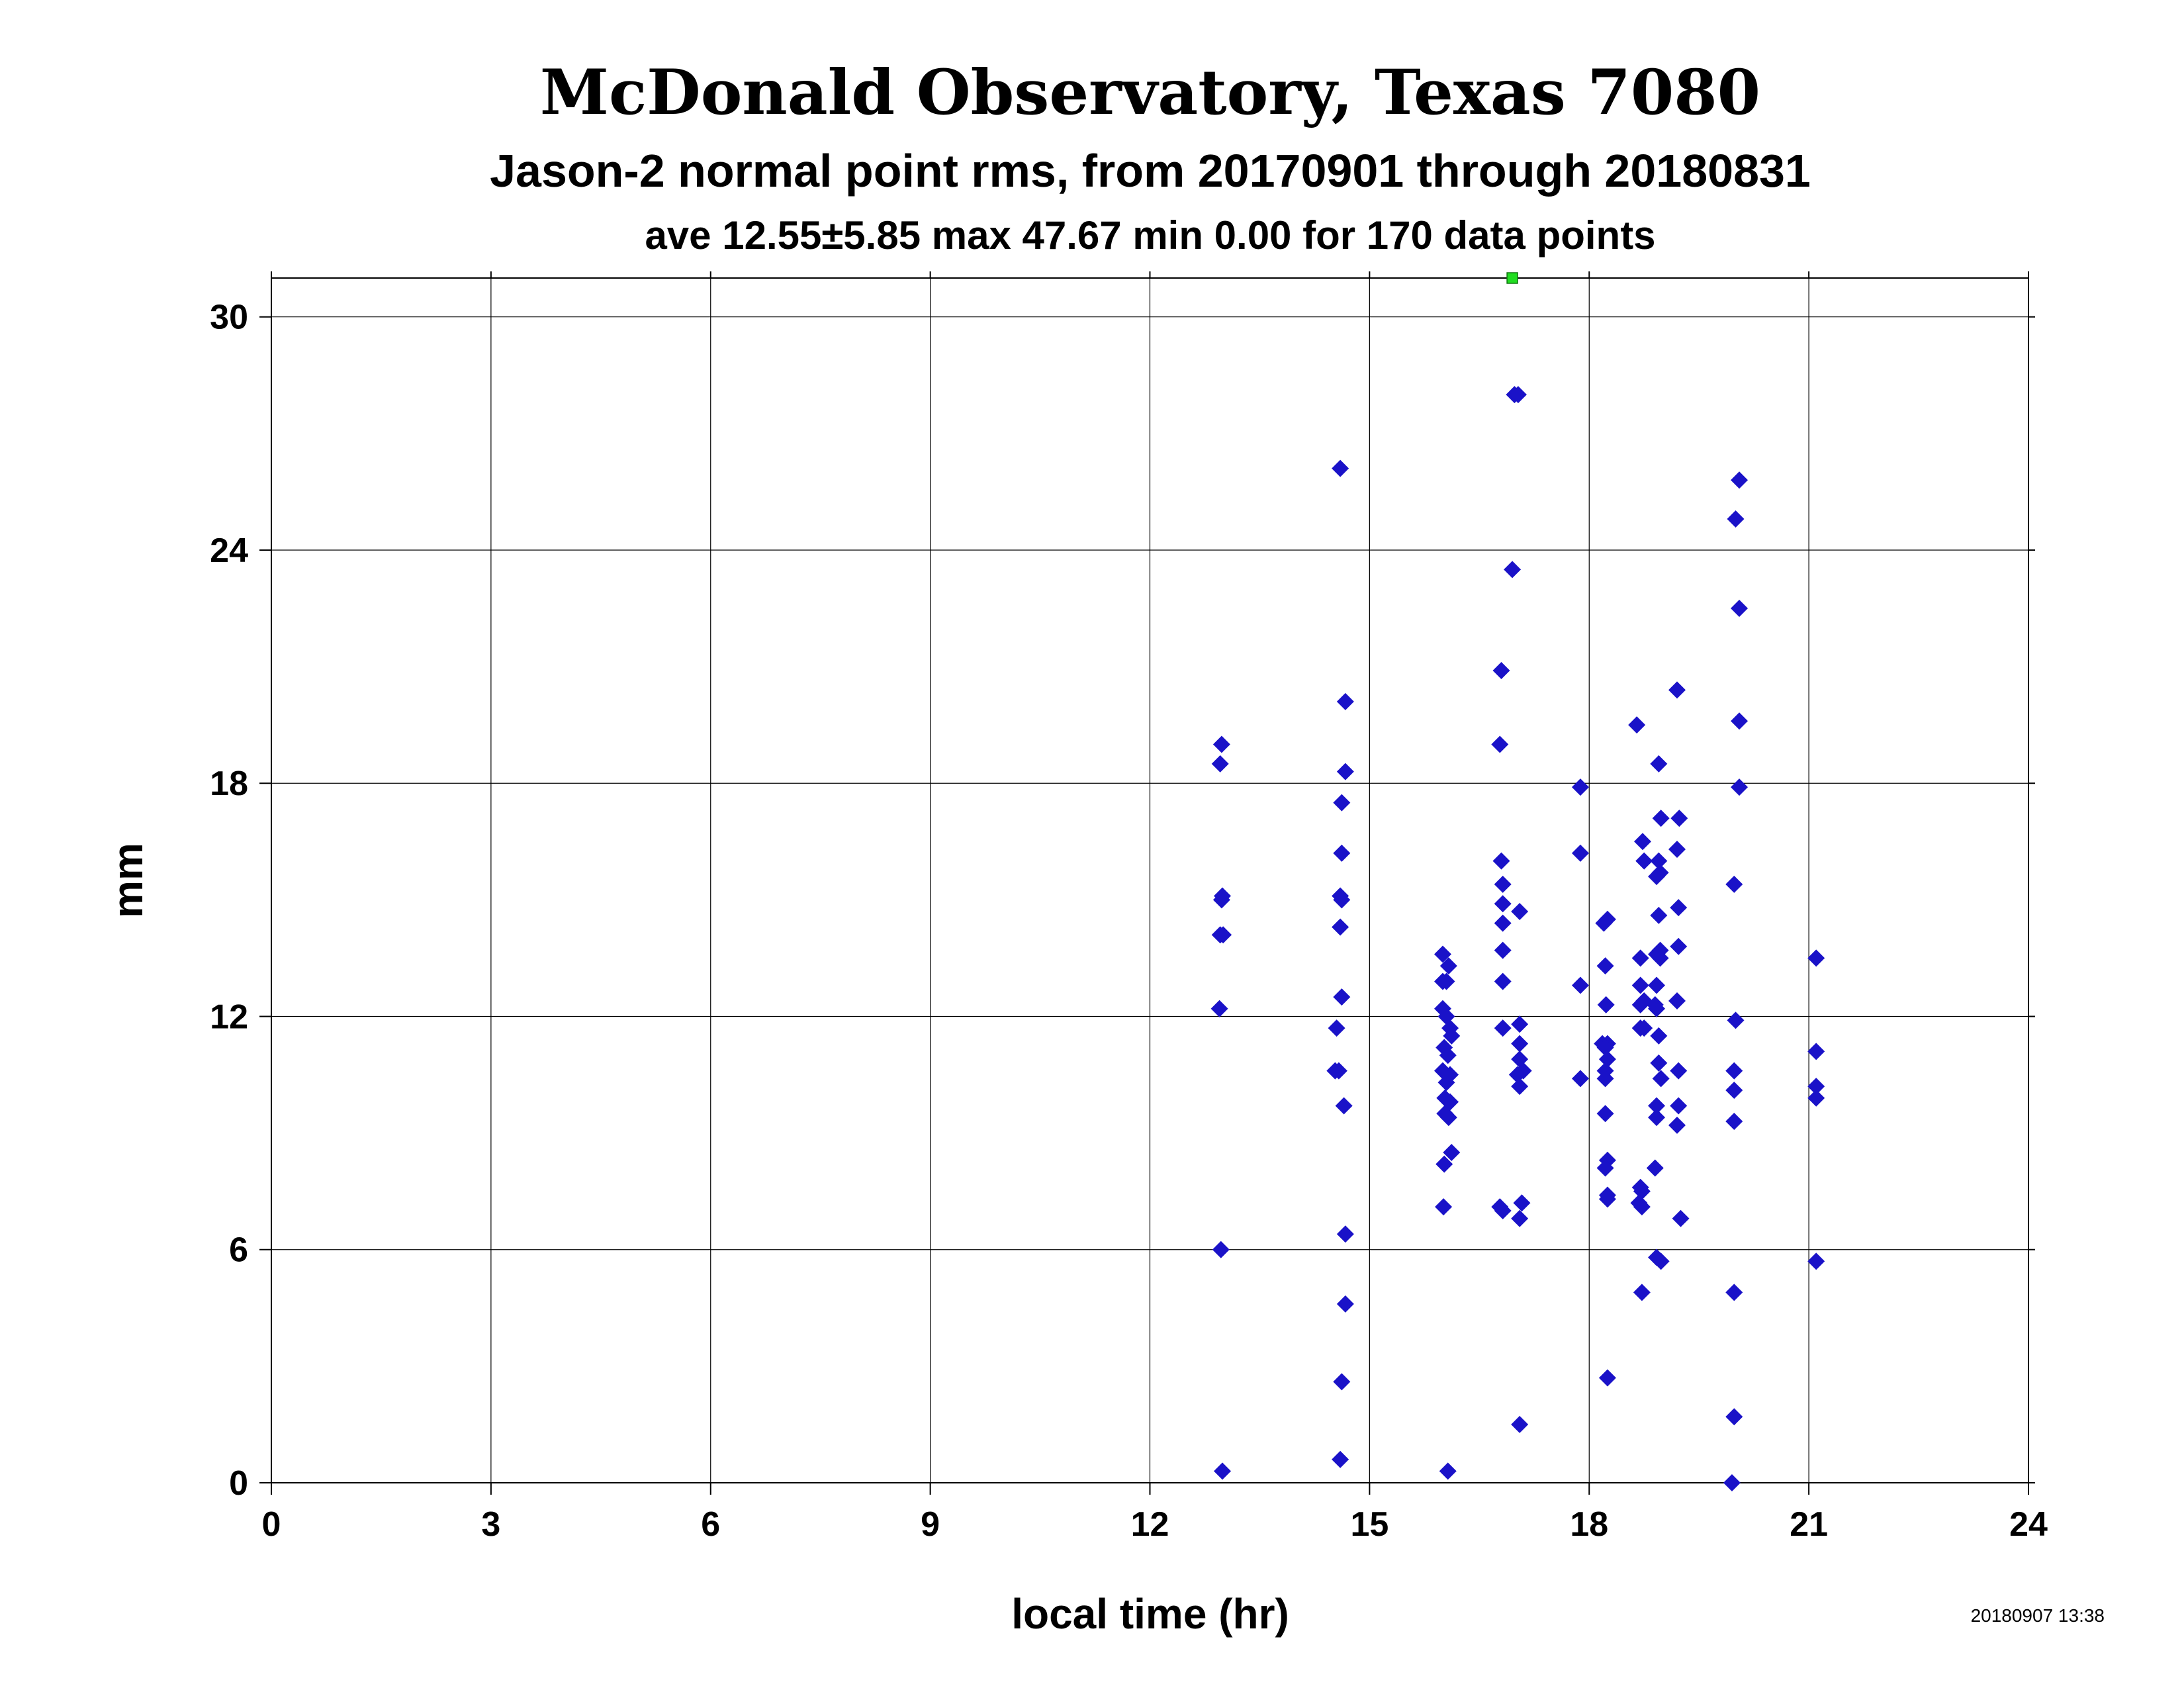 The width and height of the screenshot is (2184, 1688). I want to click on y-axis-label: mm, so click(128, 880).